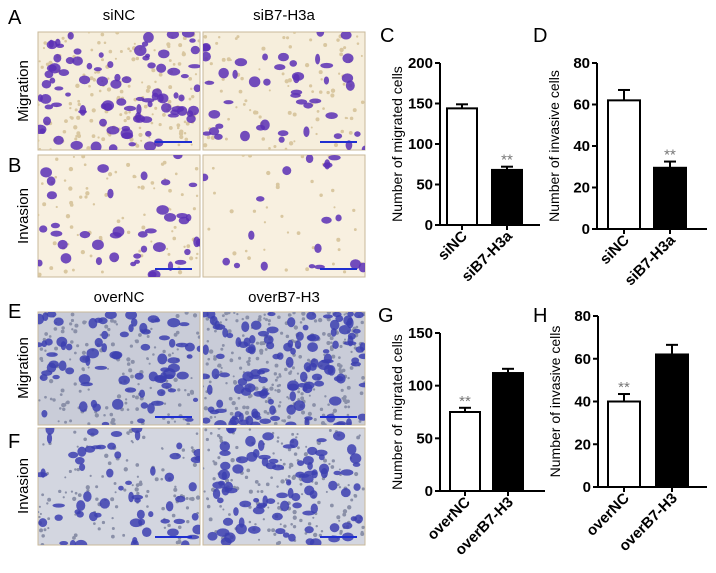 The width and height of the screenshot is (716, 573). I want to click on column-label-sinc: siNC, so click(119, 15).